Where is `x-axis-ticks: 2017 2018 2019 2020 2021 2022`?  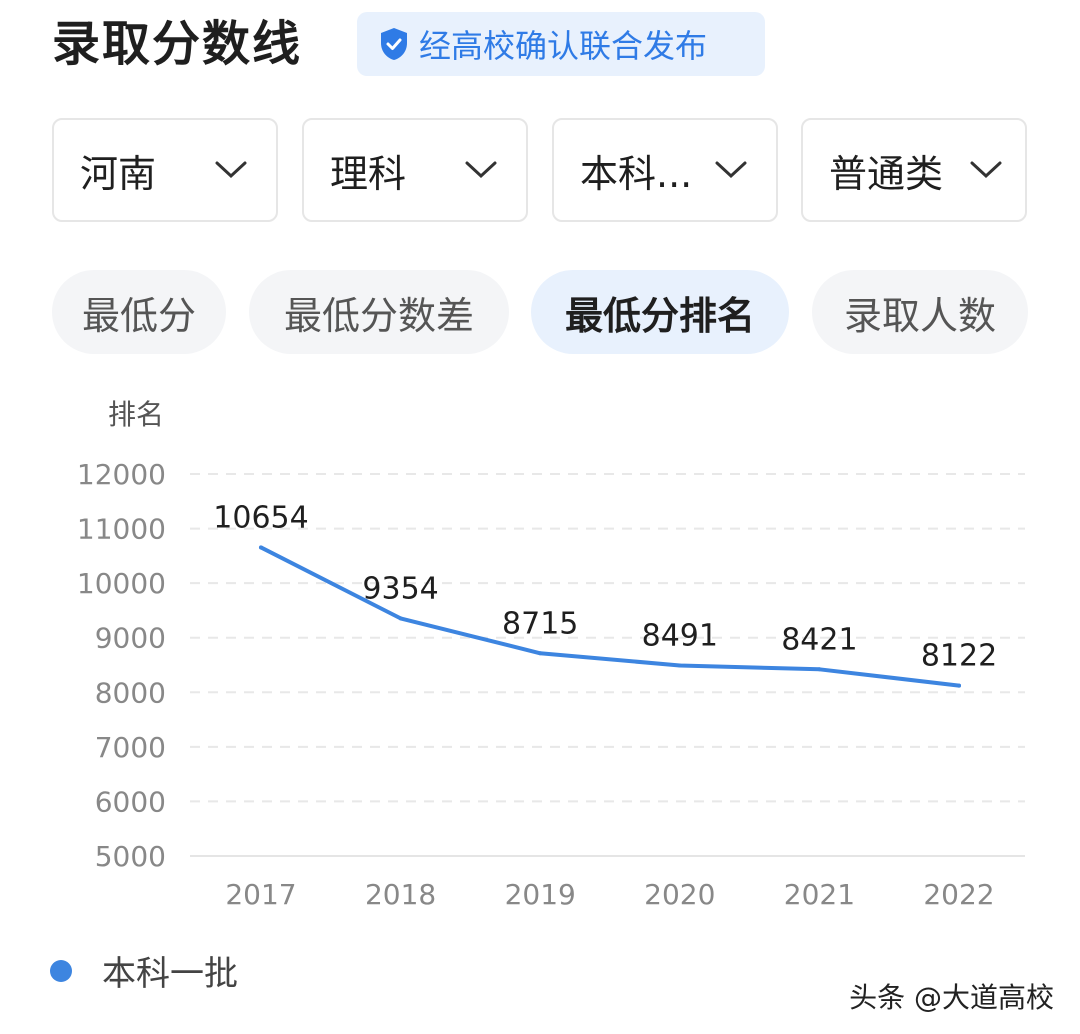
x-axis-ticks: 2017 2018 2019 2020 2021 2022 is located at coordinates (609, 894).